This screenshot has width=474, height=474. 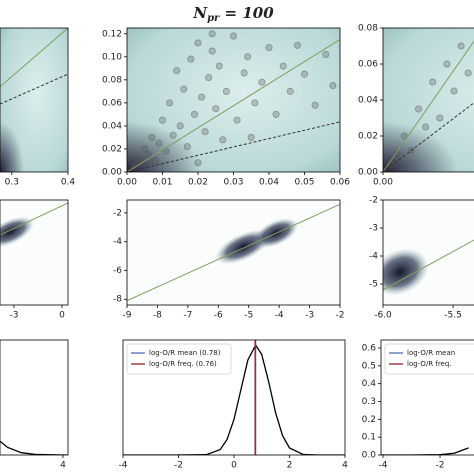 What do you see at coordinates (309, 316) in the screenshot?
I see `x-tick-label: -3` at bounding box center [309, 316].